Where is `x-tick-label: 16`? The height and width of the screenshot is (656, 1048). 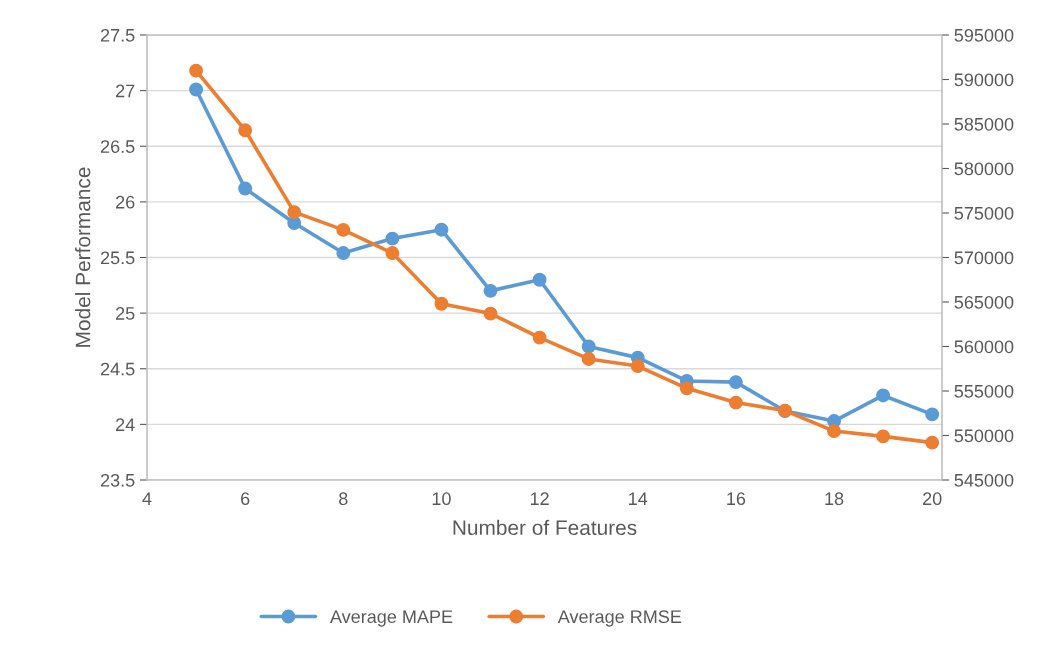
x-tick-label: 16 is located at coordinates (736, 499).